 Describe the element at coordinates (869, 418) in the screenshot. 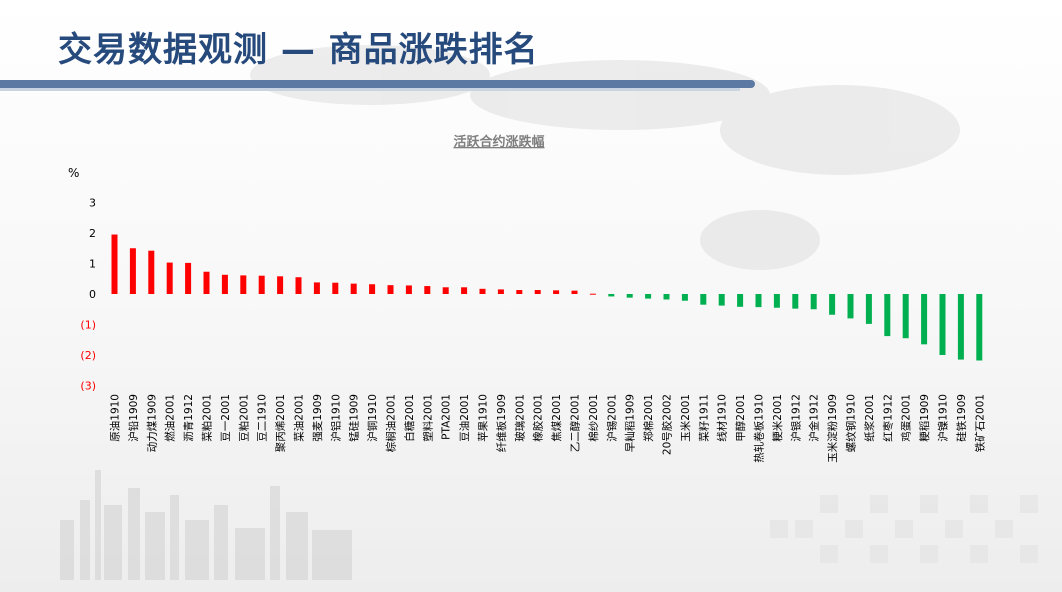

I see `x-tick-label: 纸浆2001` at that location.